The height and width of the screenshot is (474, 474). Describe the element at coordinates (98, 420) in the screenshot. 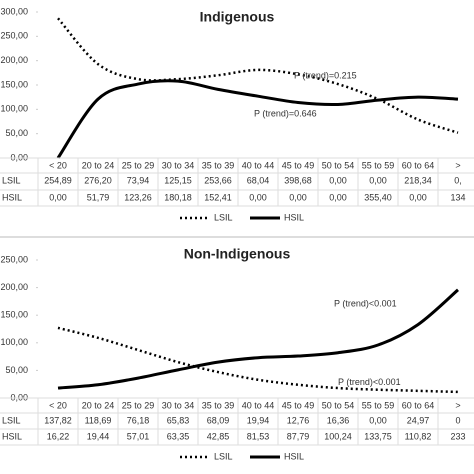

I see `table-cell: 118,69` at that location.